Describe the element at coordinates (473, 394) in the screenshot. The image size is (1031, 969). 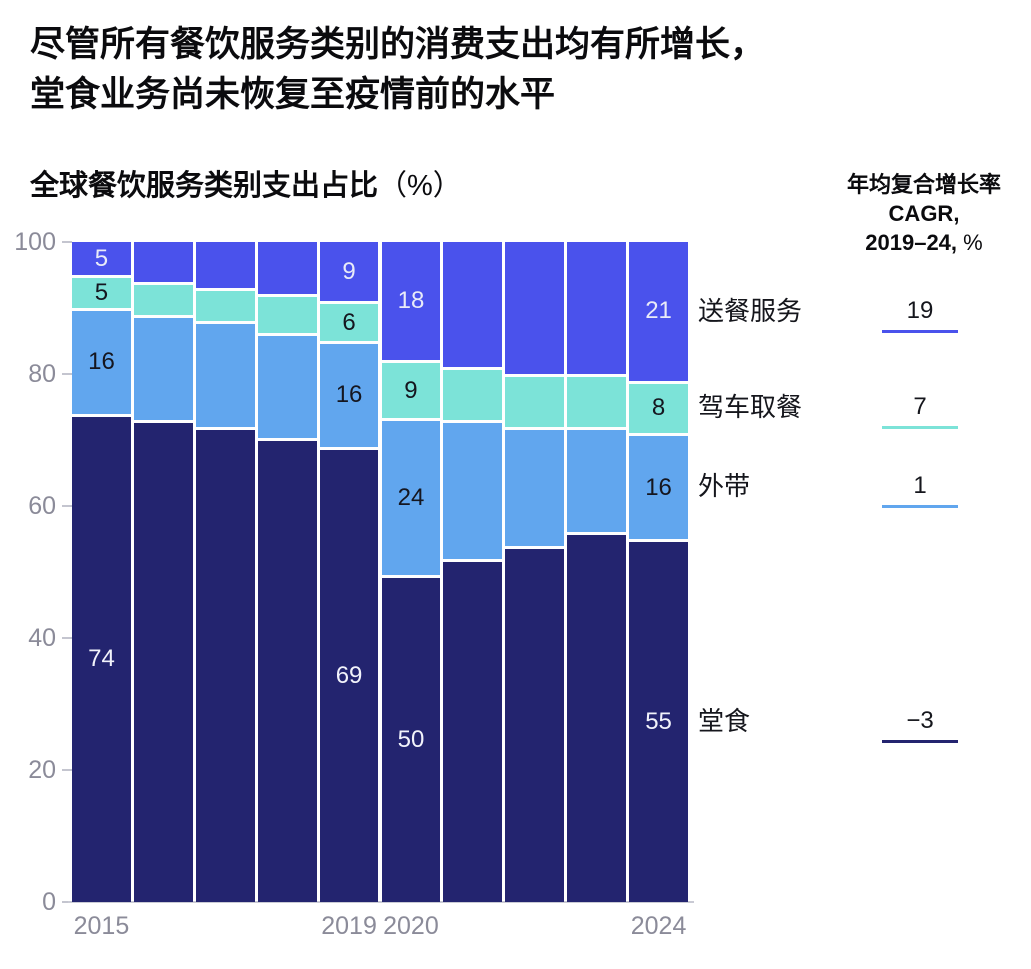
I see `segment-drive-thru-2021` at that location.